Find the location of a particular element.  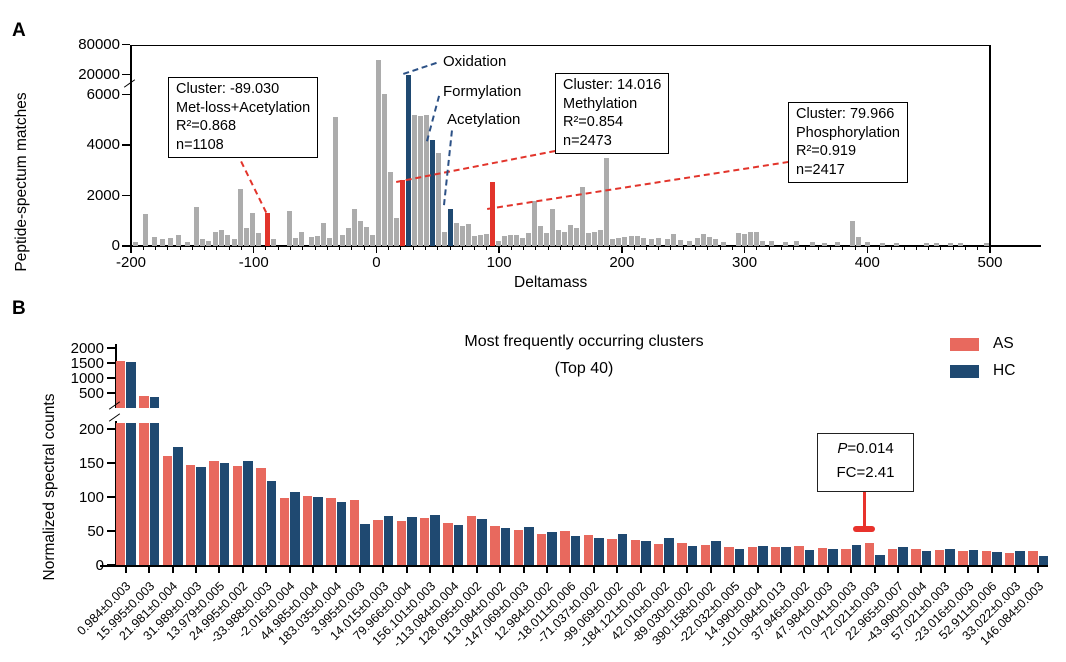

stat-pointer-line is located at coordinates (864, 508).